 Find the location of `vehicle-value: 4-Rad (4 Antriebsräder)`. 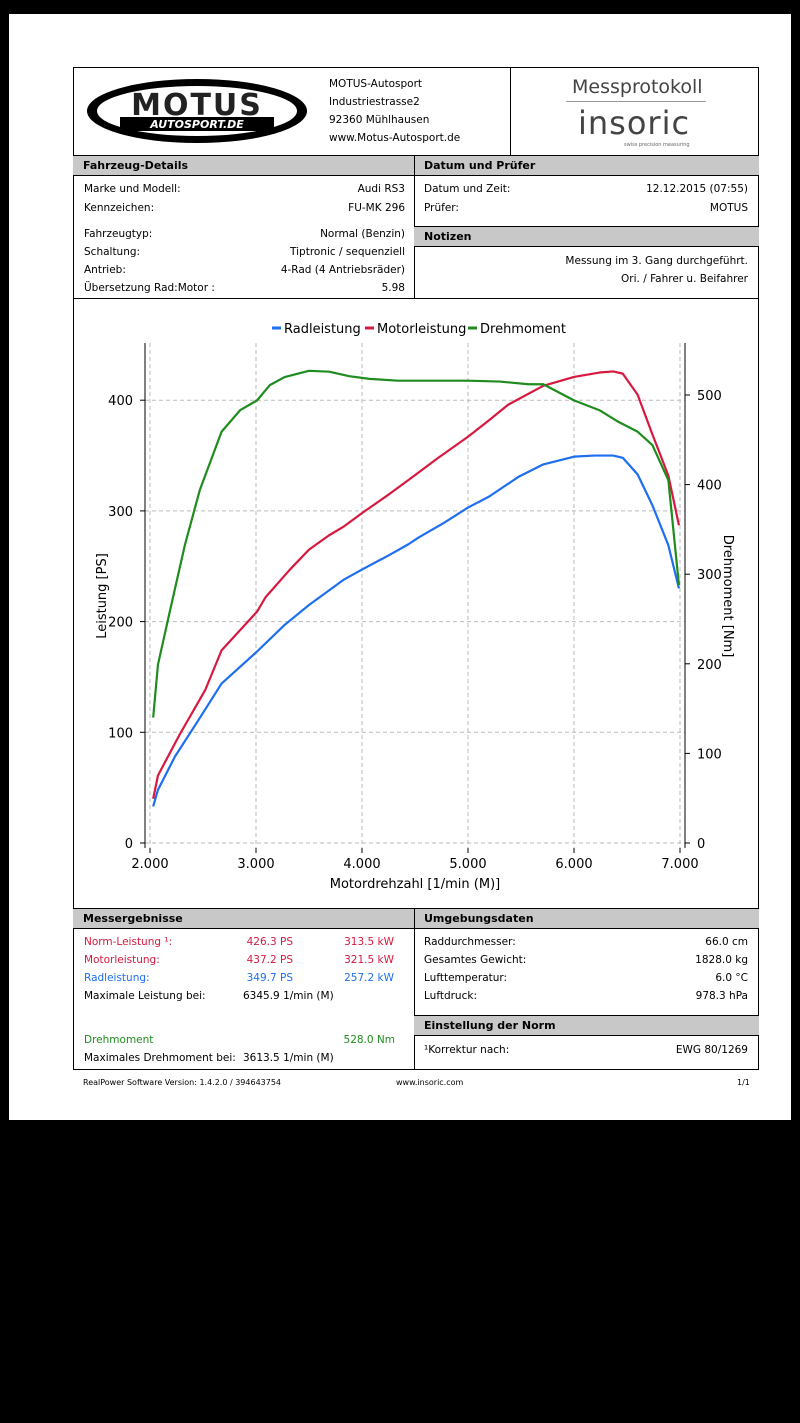

vehicle-value: 4-Rad (4 Antriebsräder) is located at coordinates (342, 270).